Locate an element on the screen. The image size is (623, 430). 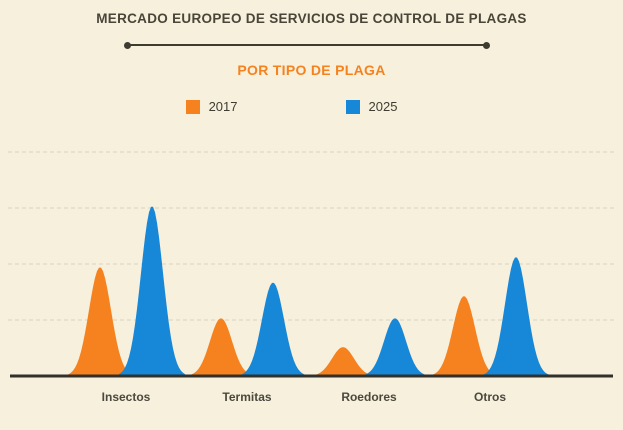
peak-2017-otros is located at coordinates (464, 336).